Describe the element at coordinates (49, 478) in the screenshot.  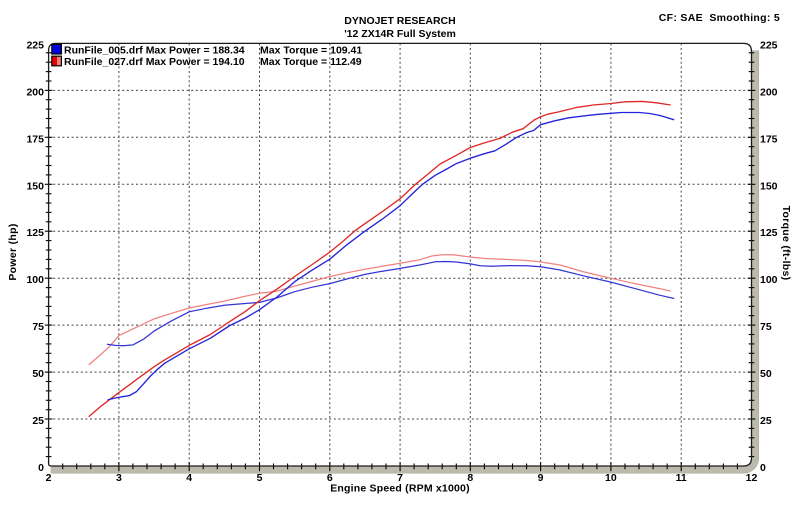
I see `svg-text: 2` at that location.